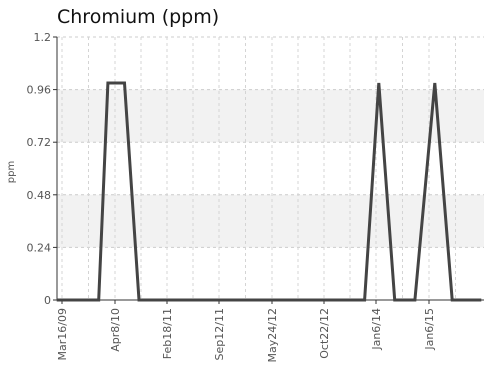  What do you see at coordinates (43, 37) in the screenshot?
I see `y-tick-label: 1.2` at bounding box center [43, 37].